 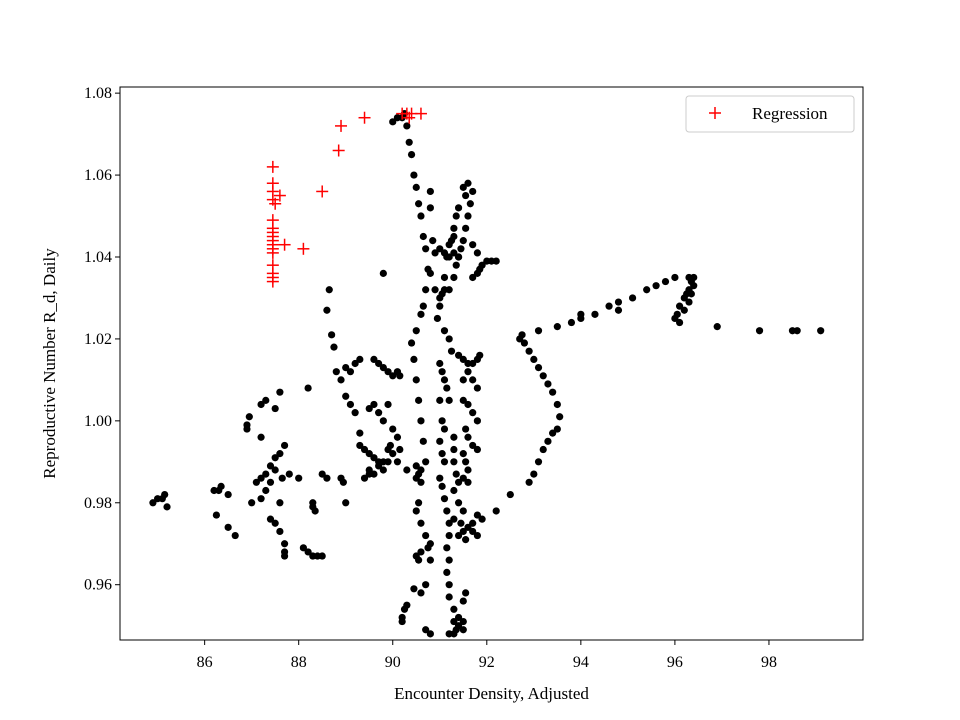 I want to click on y-axis-ticks: 0.96 0.98 1.00 1.02 1.04 1.06 1.08, so click(x=102, y=339).